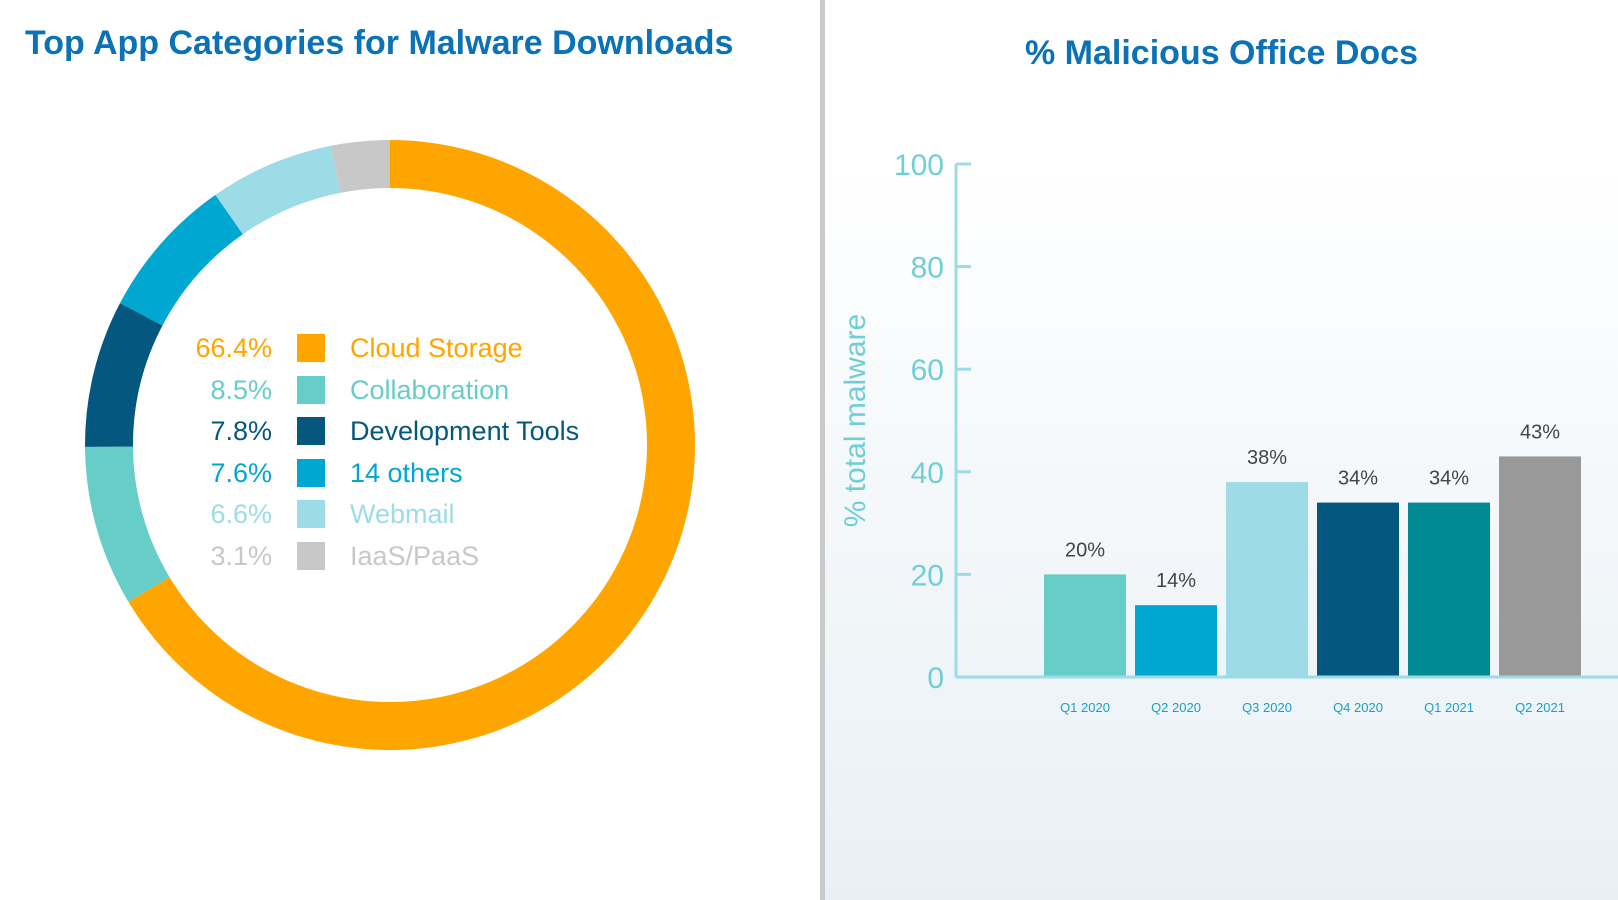 The width and height of the screenshot is (1618, 900). What do you see at coordinates (1085, 707) in the screenshot?
I see `x-tick-label: Q1 2020` at bounding box center [1085, 707].